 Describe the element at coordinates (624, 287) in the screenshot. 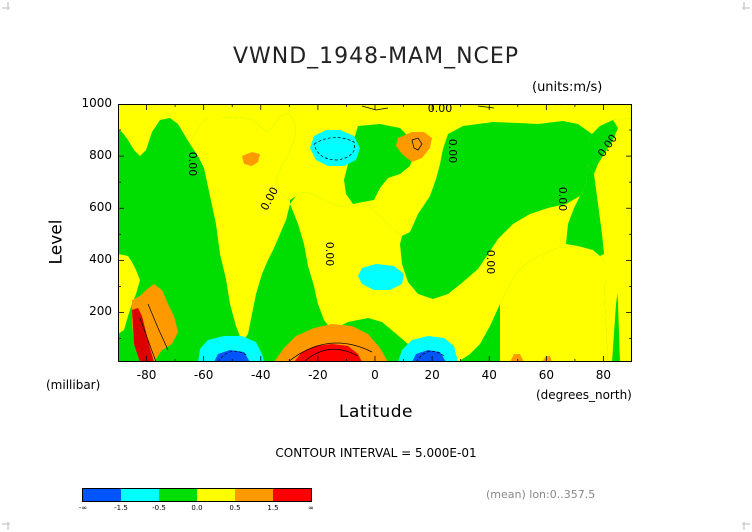

I see `region-yellow-right-edge` at that location.